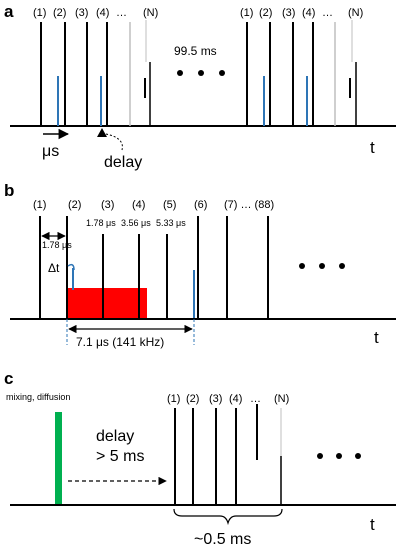 This screenshot has height=550, width=402. I want to click on spacing-label: 3.56 μs, so click(136, 223).